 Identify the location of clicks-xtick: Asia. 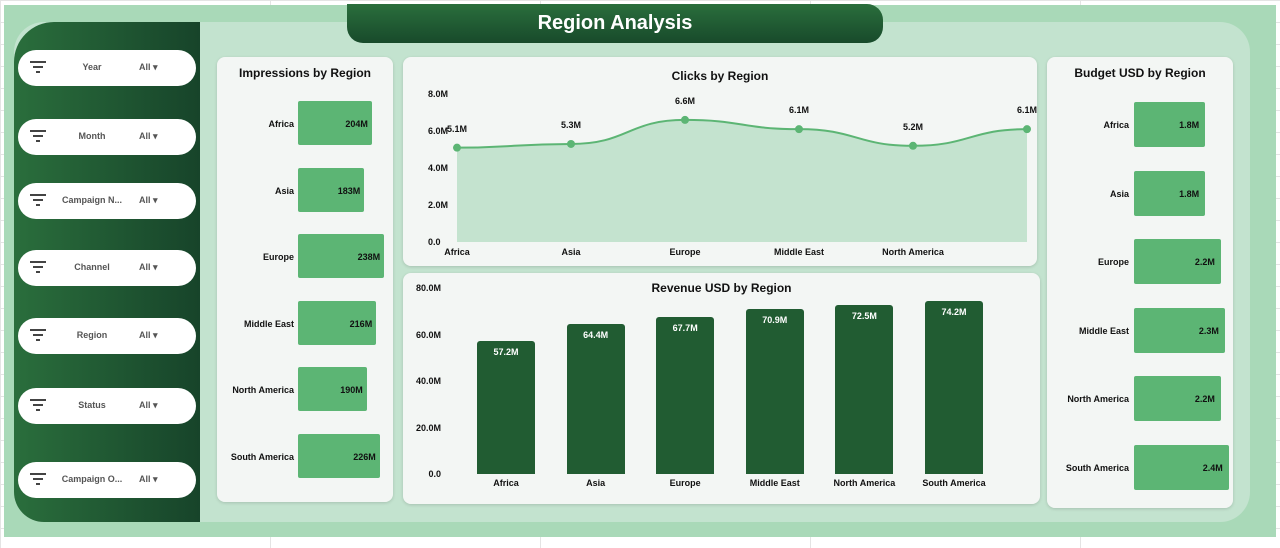
(571, 252).